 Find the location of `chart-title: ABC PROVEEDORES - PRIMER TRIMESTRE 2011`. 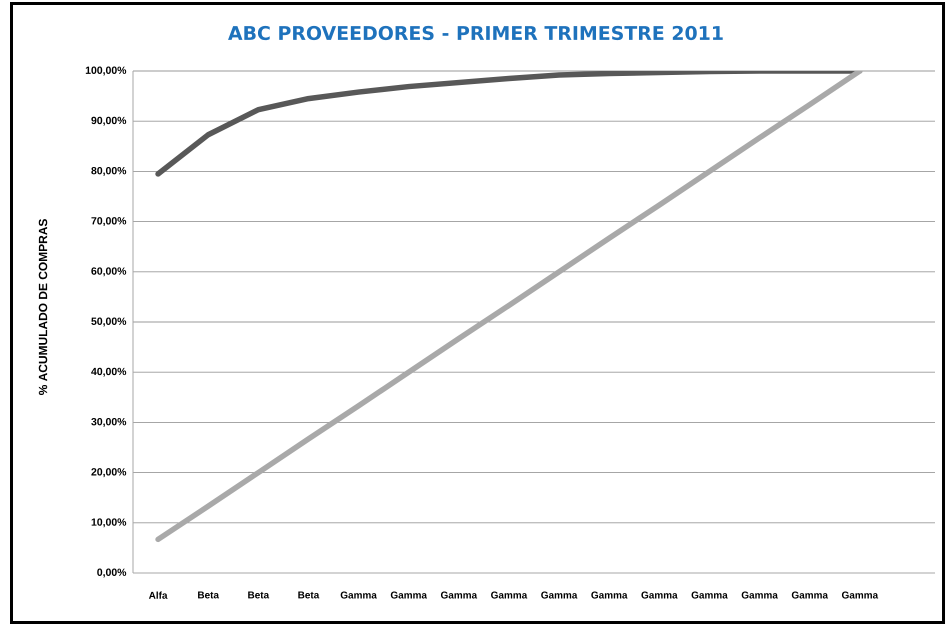

chart-title: ABC PROVEEDORES - PRIMER TRIMESTRE 2011 is located at coordinates (475, 33).